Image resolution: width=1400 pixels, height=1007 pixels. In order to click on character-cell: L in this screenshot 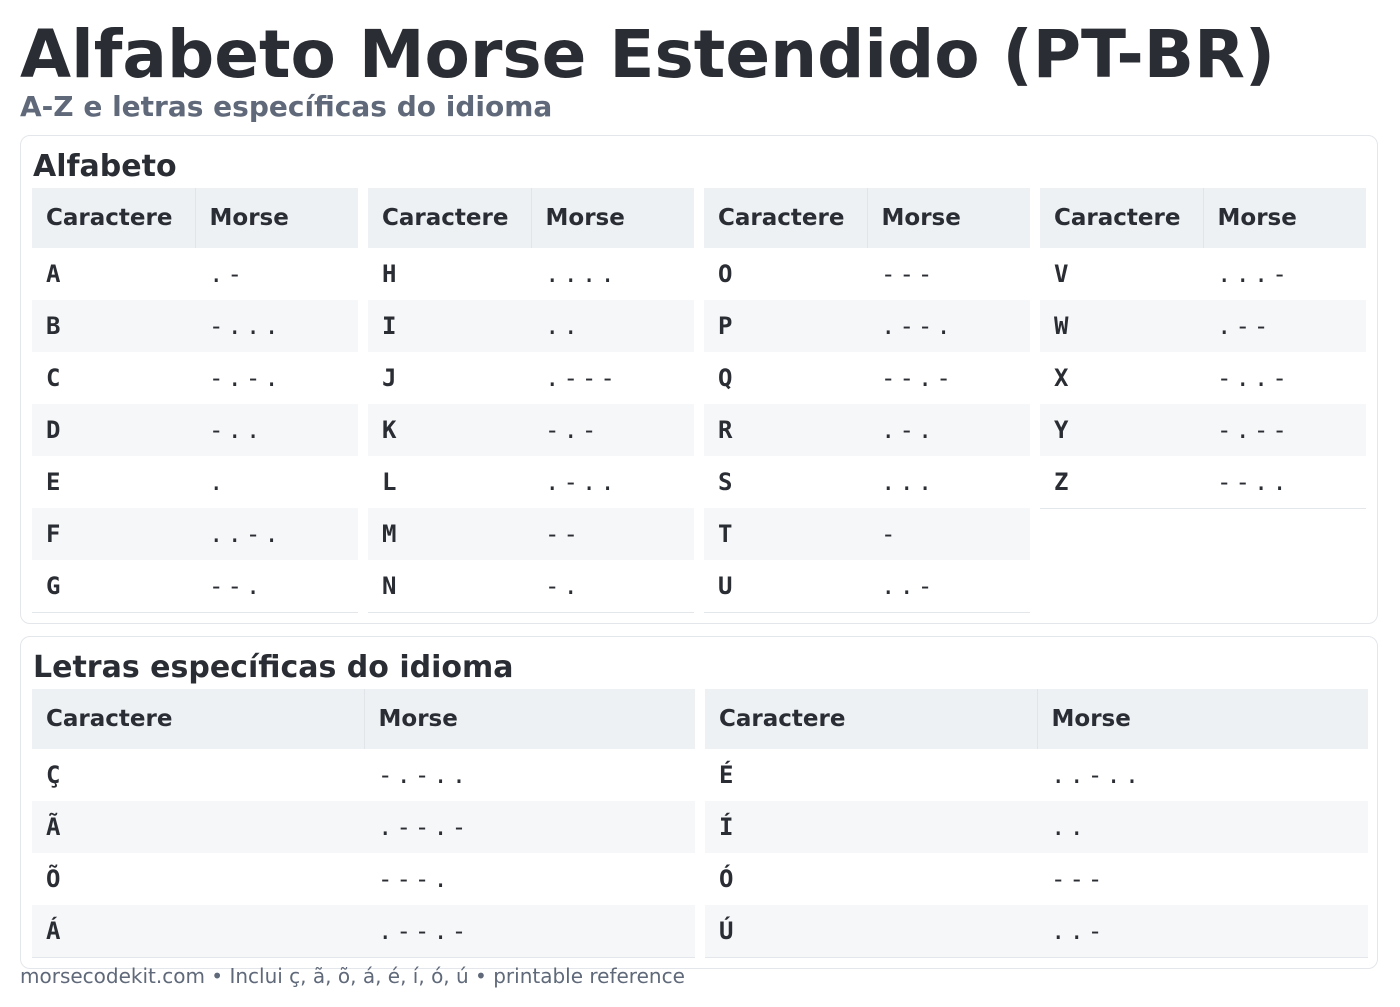, I will do `click(389, 482)`.